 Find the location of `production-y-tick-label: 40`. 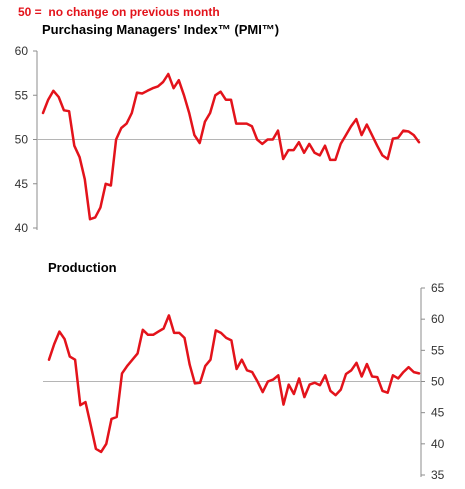

production-y-tick-label: 40 is located at coordinates (438, 444).